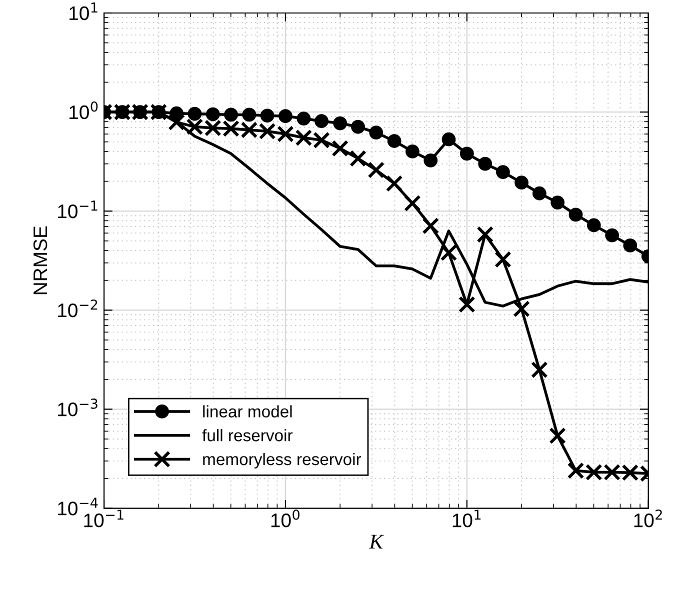 This screenshot has height=591, width=689. What do you see at coordinates (40, 260) in the screenshot?
I see `y-axis-title: NRMSE` at bounding box center [40, 260].